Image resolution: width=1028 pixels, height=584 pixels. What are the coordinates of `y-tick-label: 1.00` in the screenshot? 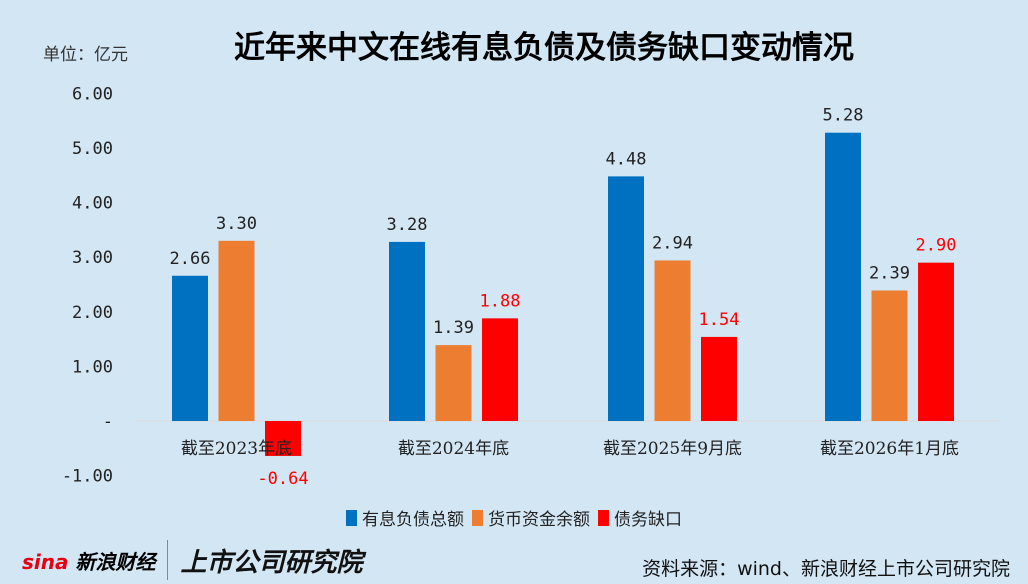 It's located at (92, 367).